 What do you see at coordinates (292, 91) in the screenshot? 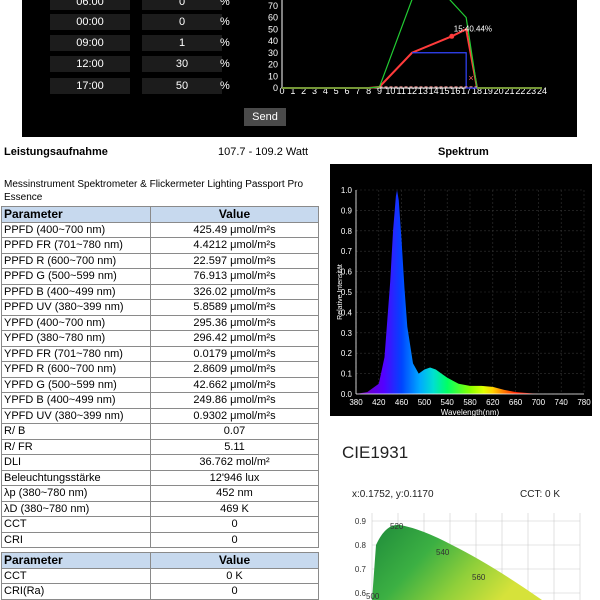
I see `x-tick-label: 1` at bounding box center [292, 91].